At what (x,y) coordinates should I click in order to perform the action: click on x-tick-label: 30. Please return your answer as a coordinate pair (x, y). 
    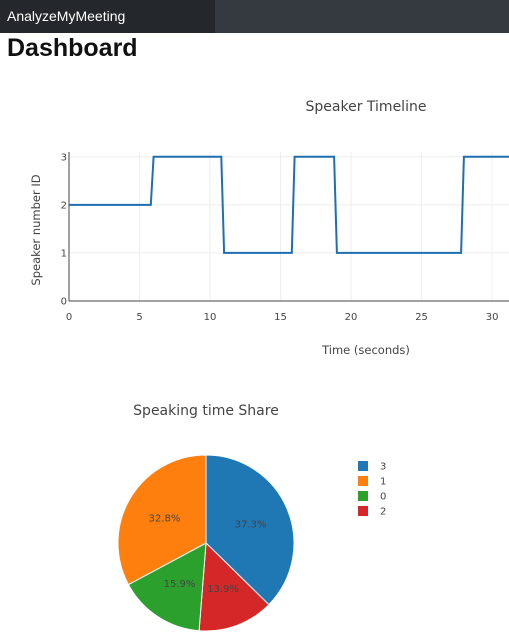
    Looking at the image, I should click on (492, 317).